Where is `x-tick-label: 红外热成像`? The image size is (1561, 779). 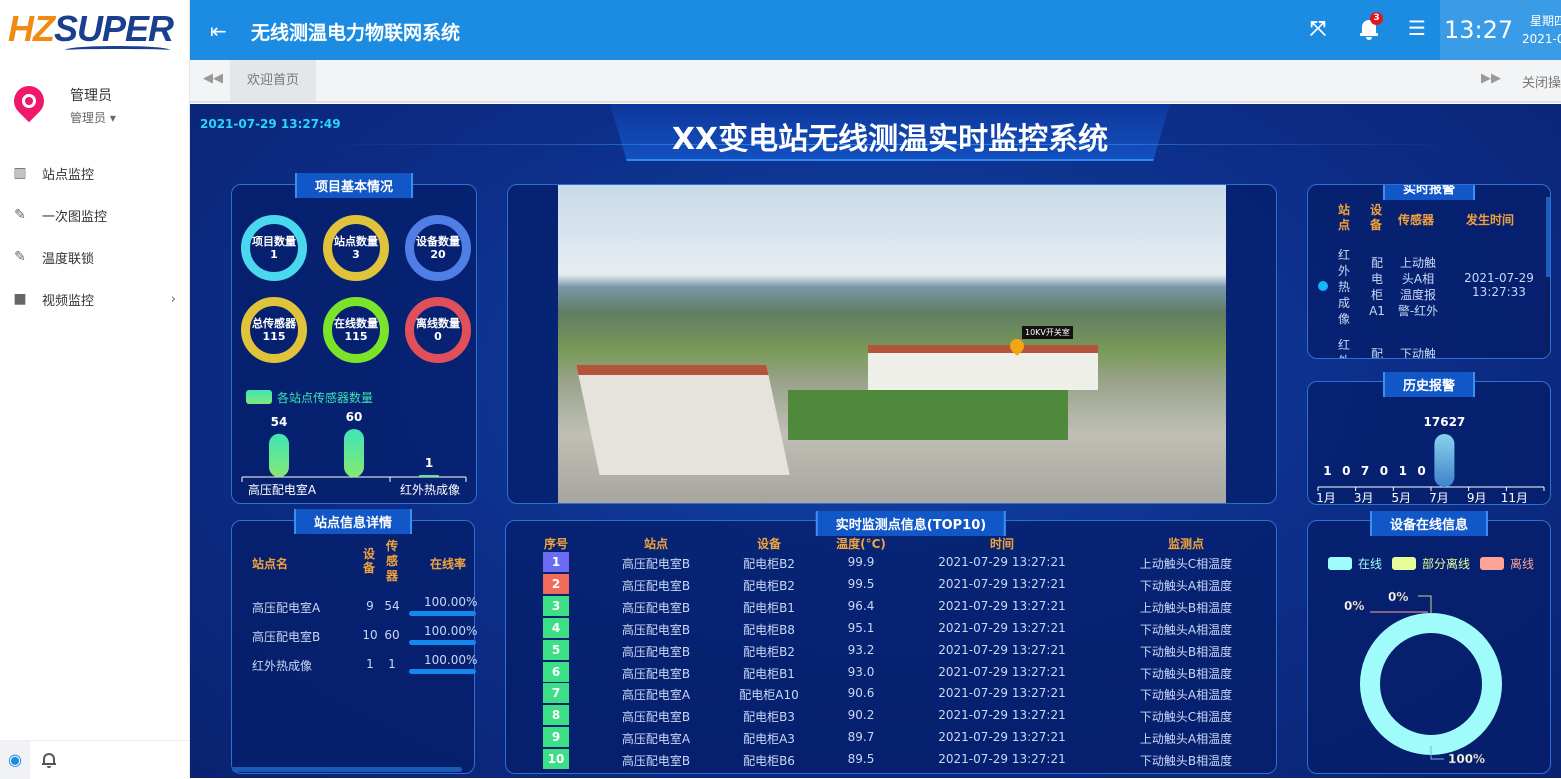
x-tick-label: 红外热成像 is located at coordinates (430, 489).